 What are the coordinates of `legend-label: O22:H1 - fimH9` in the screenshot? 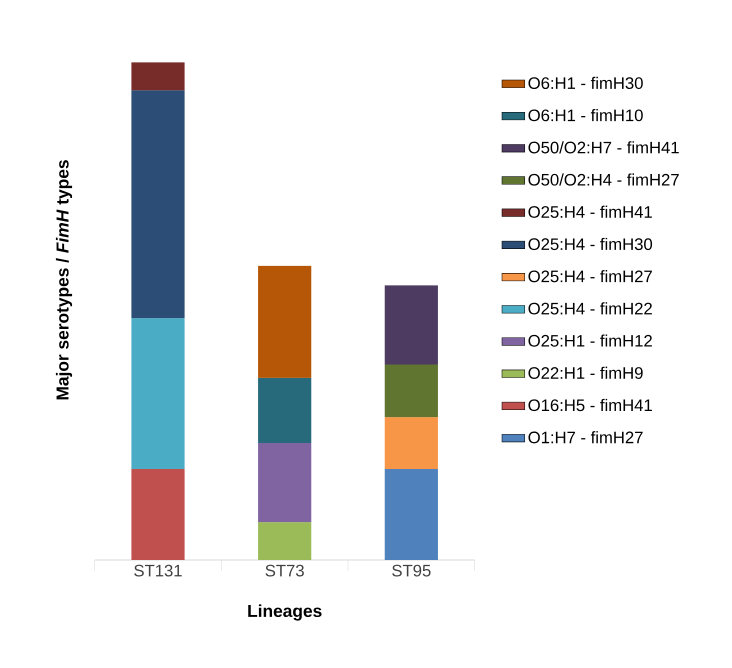 It's located at (585, 372).